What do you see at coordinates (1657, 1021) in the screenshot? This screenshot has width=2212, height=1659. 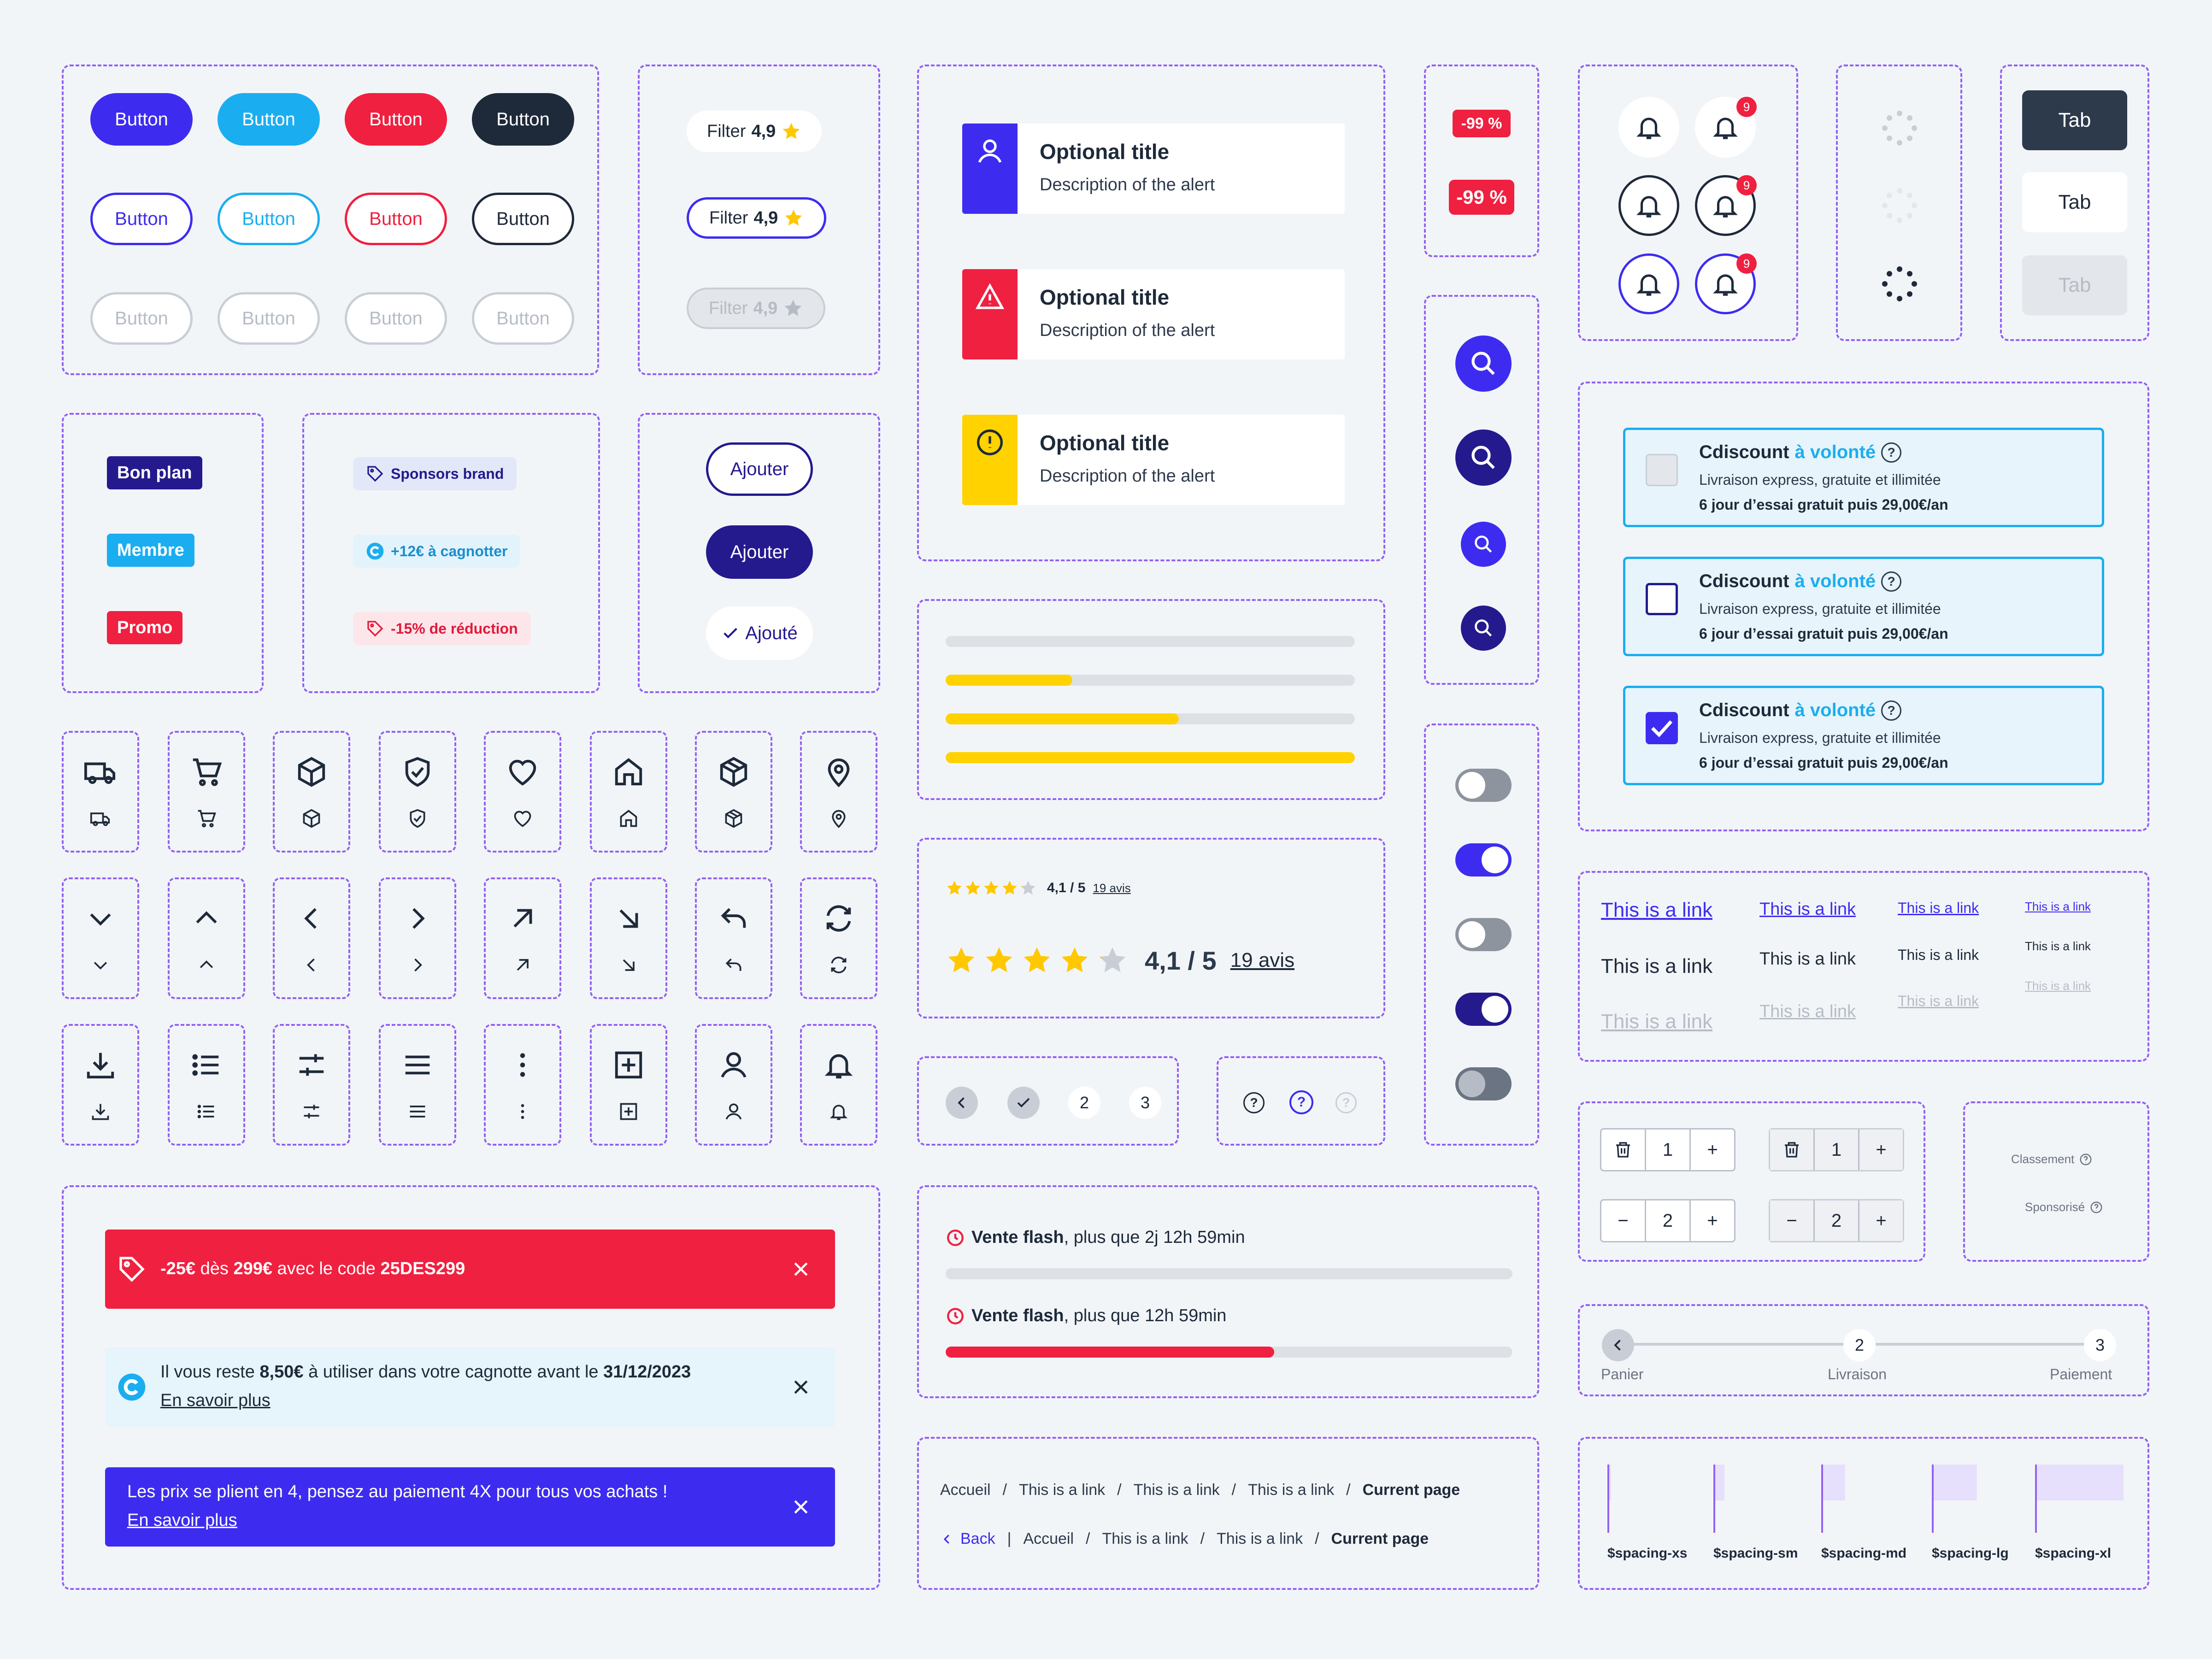 I see `link-large-disabled: This is a link` at bounding box center [1657, 1021].